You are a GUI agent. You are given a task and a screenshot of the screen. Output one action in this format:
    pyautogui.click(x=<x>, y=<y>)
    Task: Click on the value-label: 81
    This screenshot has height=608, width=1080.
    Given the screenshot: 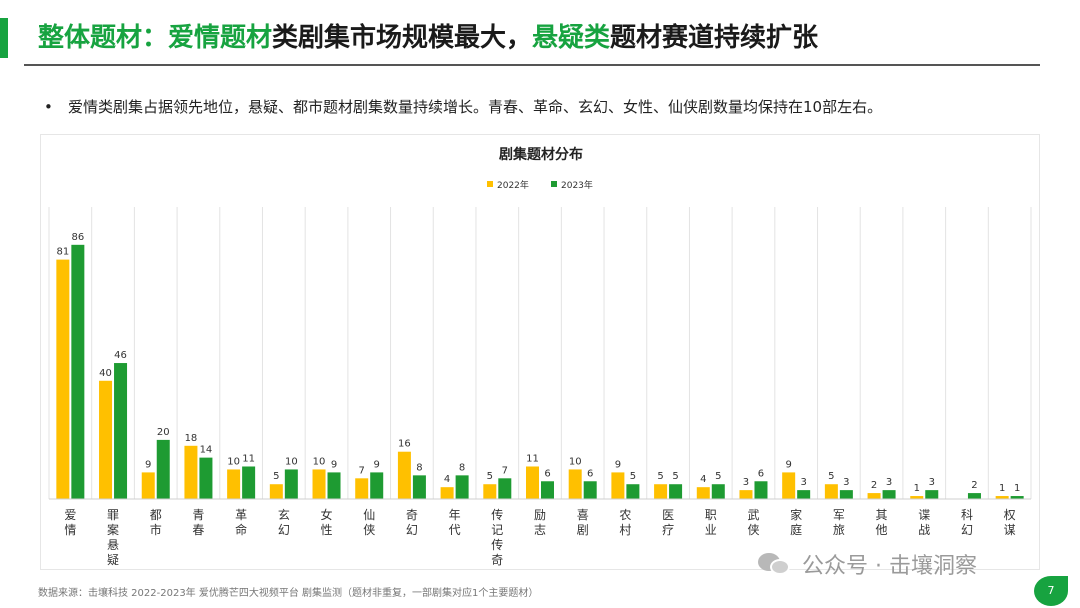 What is the action you would take?
    pyautogui.click(x=62, y=252)
    